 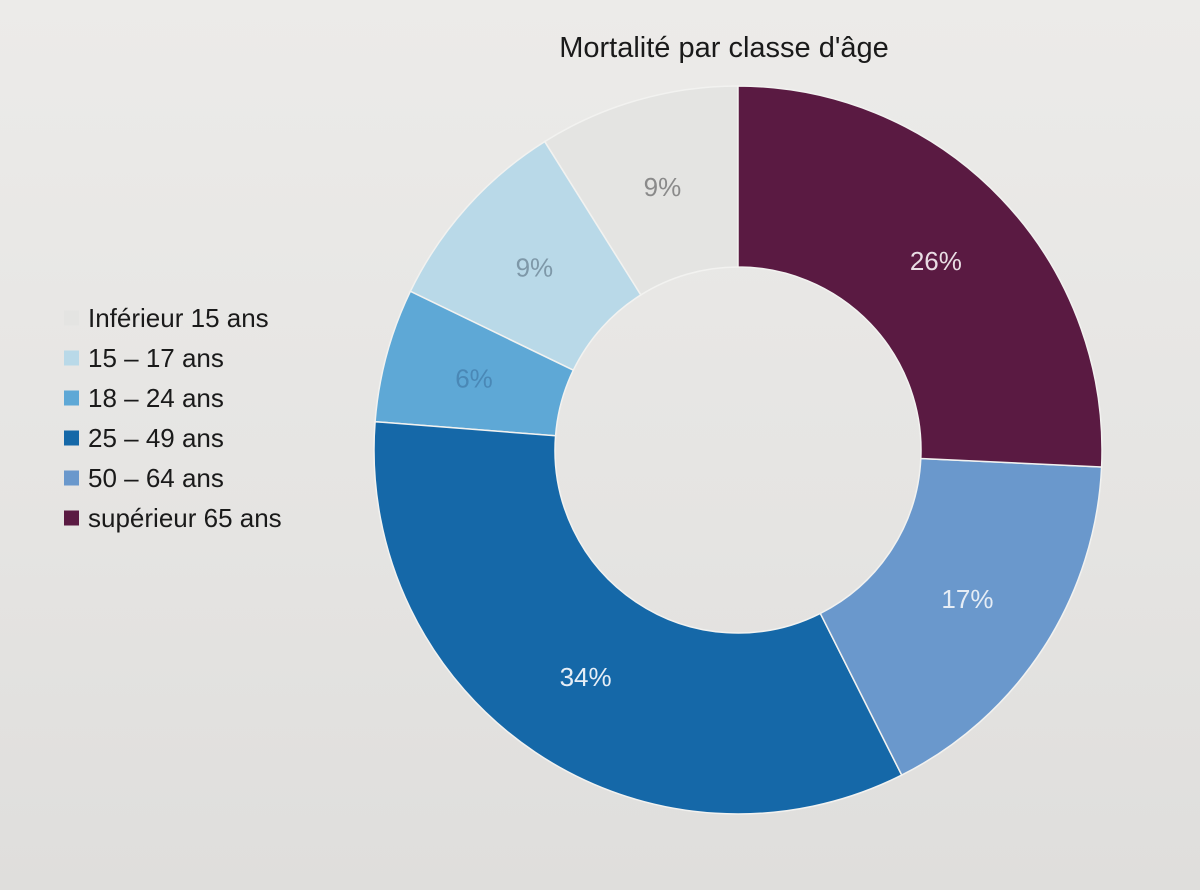 I want to click on slice-label-1: 9%, so click(x=663, y=187).